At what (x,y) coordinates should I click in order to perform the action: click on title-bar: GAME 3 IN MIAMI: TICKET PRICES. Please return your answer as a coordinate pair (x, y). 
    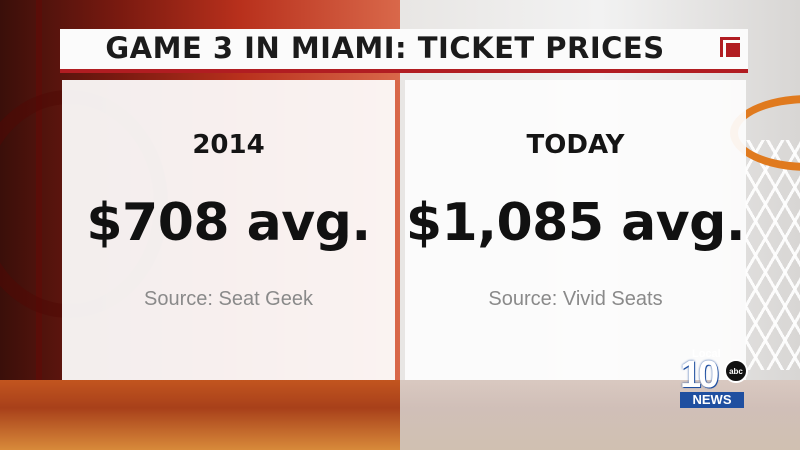
    Looking at the image, I should click on (404, 51).